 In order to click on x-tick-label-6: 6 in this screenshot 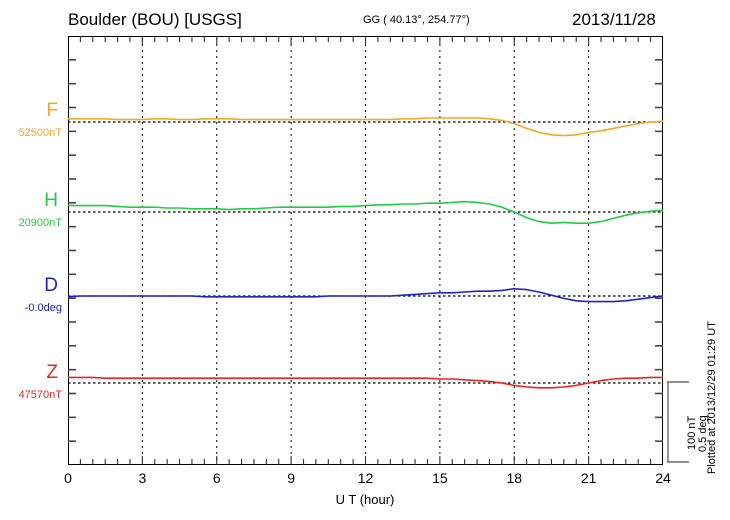, I will do `click(216, 478)`.